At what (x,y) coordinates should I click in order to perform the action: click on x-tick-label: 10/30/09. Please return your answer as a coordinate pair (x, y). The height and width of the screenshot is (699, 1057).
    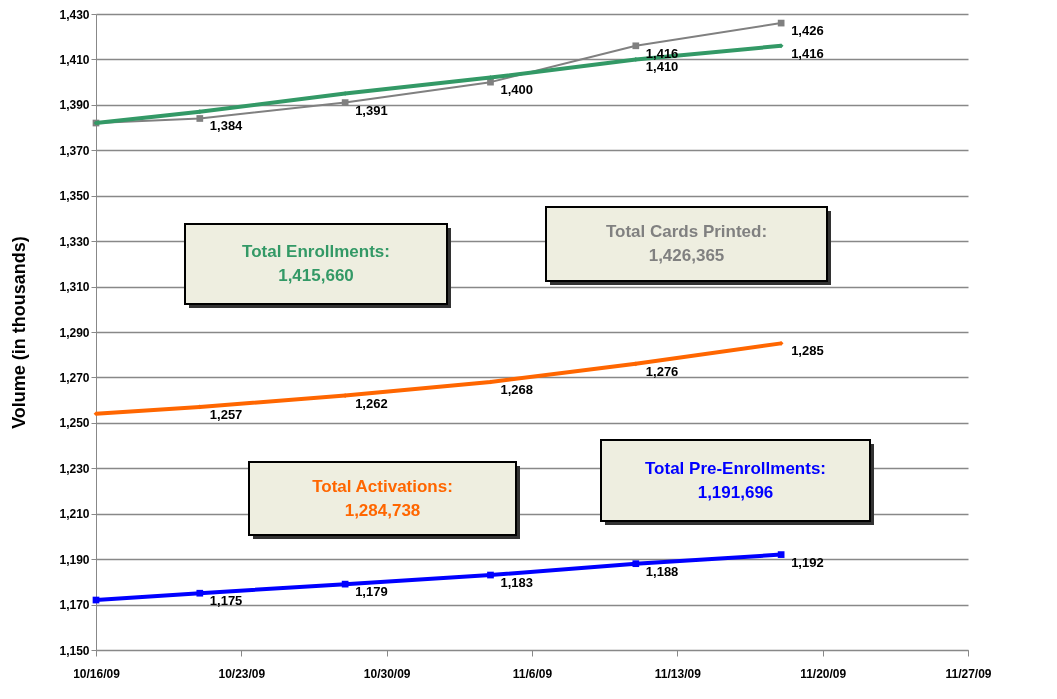
    Looking at the image, I should click on (387, 673).